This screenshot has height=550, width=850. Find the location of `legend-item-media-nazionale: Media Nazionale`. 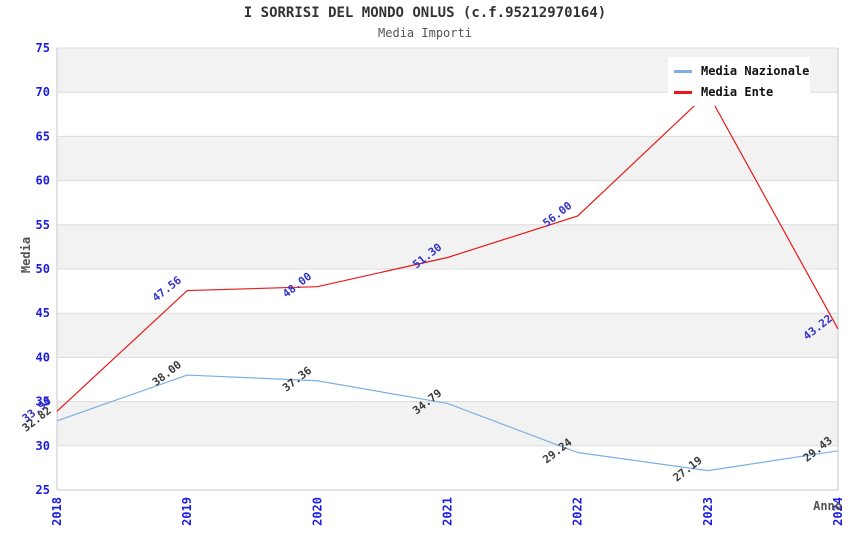

legend-item-media-nazionale: Media Nazionale is located at coordinates (741, 71).